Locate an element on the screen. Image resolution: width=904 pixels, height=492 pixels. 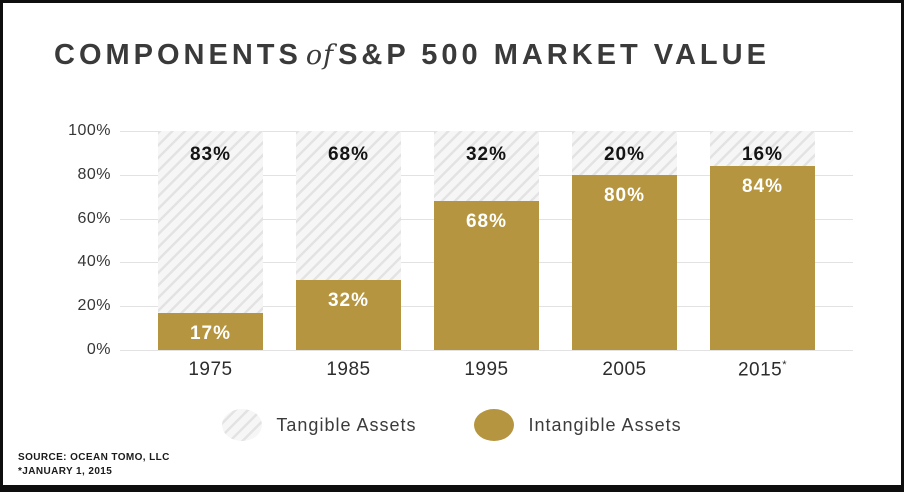
intangible-segment: 17% is located at coordinates (210, 331).